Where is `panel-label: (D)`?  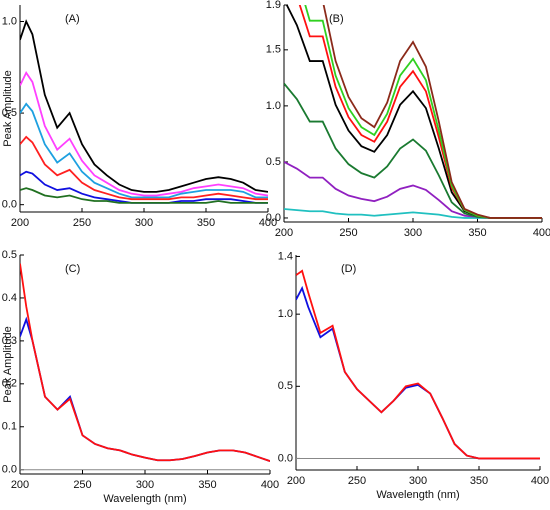
panel-label: (D) is located at coordinates (348, 269).